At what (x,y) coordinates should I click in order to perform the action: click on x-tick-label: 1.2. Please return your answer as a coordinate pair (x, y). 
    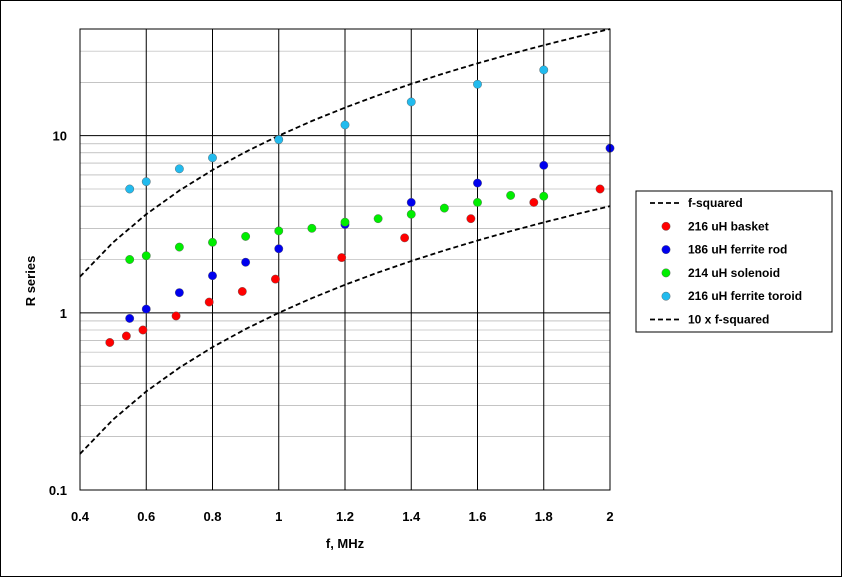
    Looking at the image, I should click on (345, 516).